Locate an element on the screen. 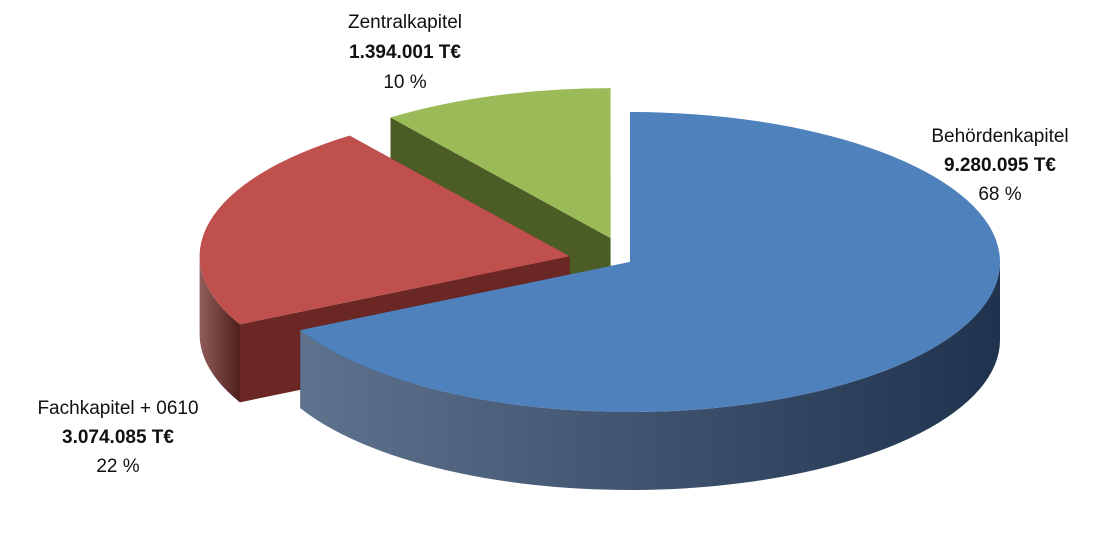  percent-label: 22 % is located at coordinates (117, 466).